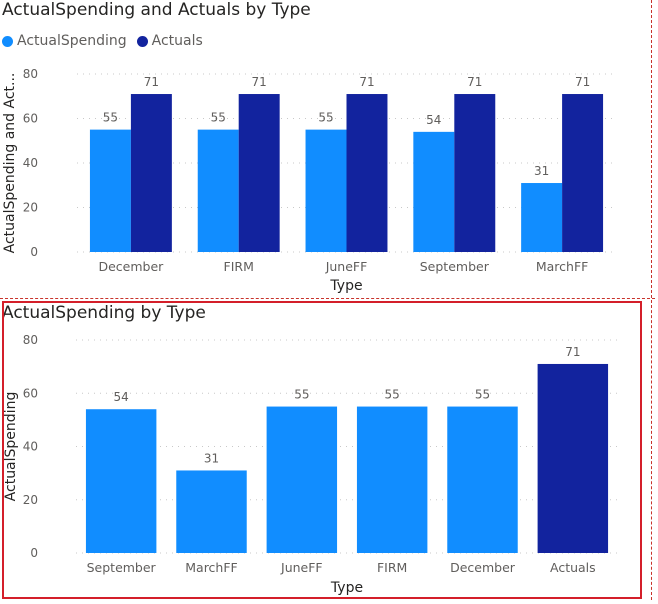 The width and height of the screenshot is (658, 604). Describe the element at coordinates (573, 567) in the screenshot. I see `x-tick-label: Actuals` at that location.